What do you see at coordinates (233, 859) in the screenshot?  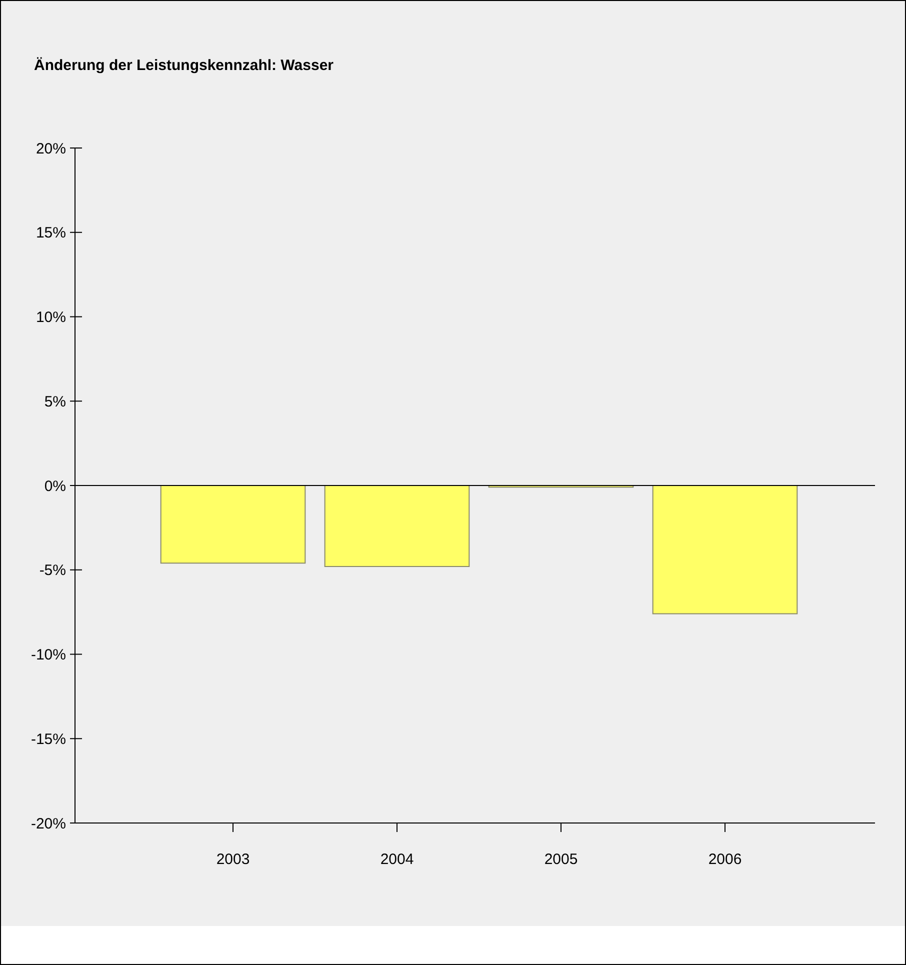 I see `x-tick-label: 2003` at bounding box center [233, 859].